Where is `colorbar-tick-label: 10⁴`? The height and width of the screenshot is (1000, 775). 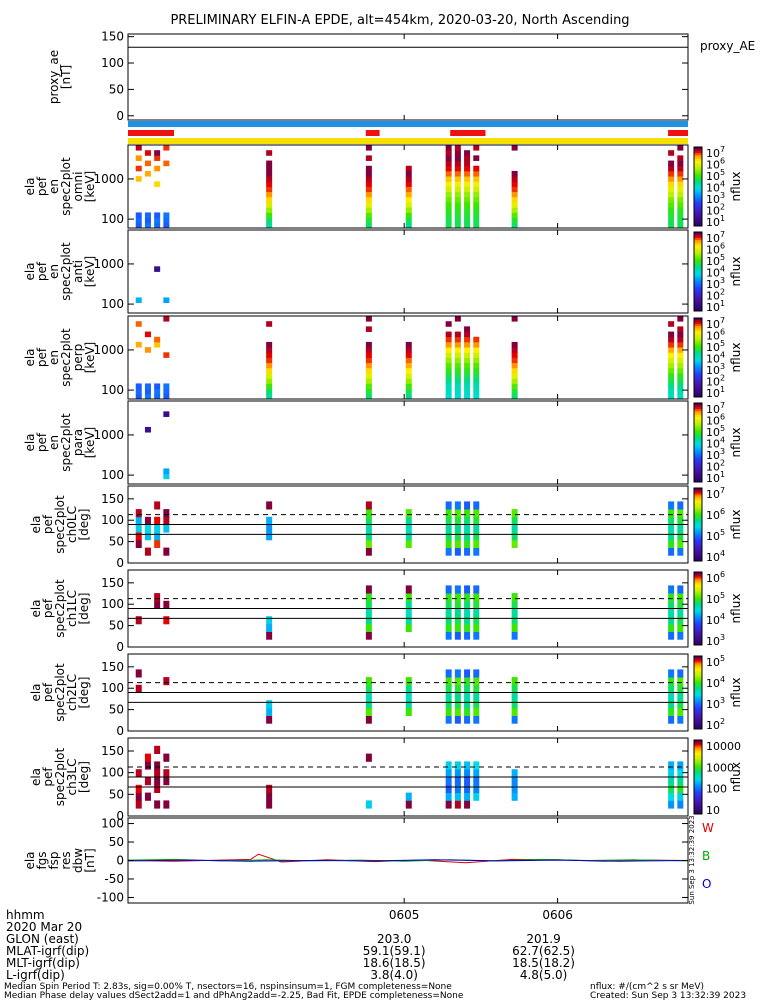 colorbar-tick-label: 10⁴ is located at coordinates (715, 358).